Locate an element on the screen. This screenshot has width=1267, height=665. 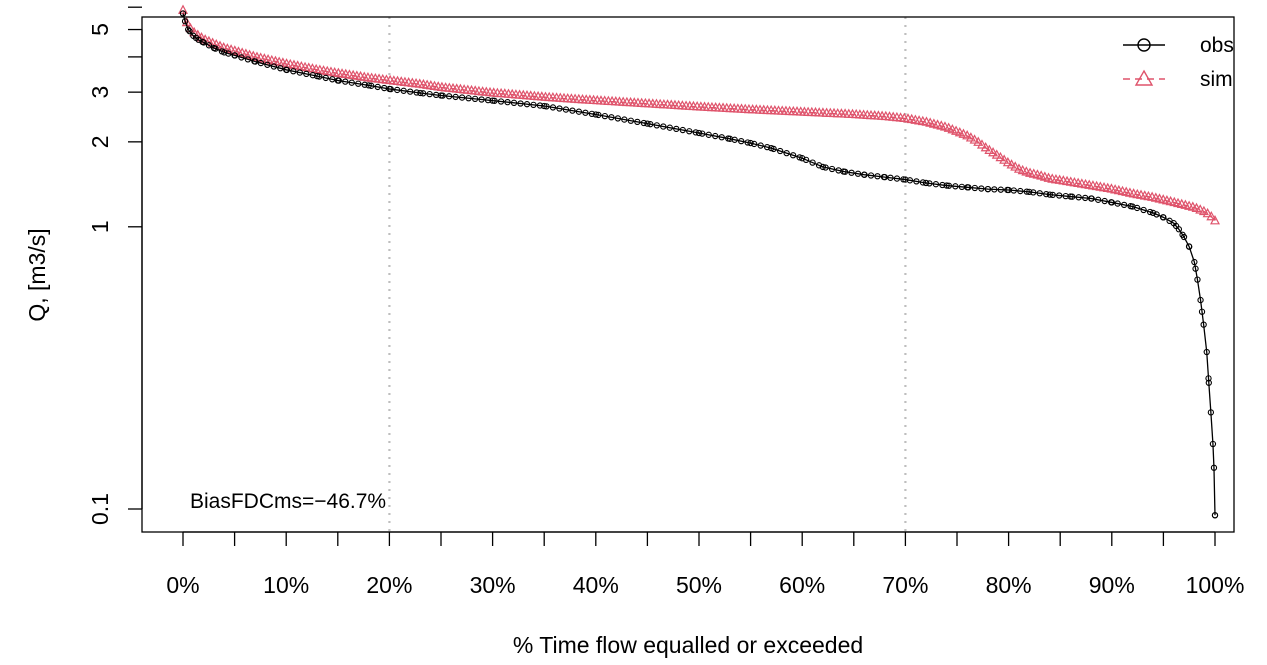
legend-obs-label: obs is located at coordinates (1217, 45).